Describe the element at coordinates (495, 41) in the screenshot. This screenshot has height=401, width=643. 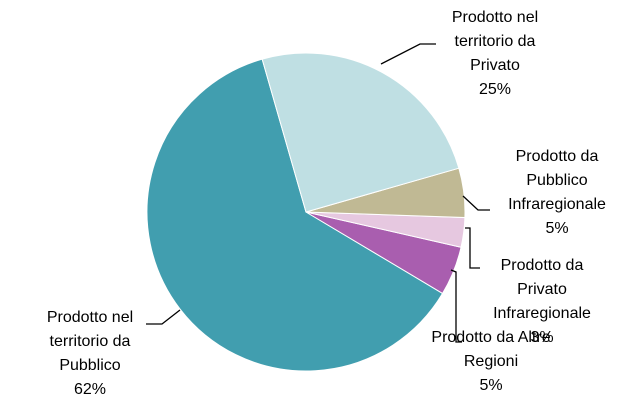
I see `category-label: Prodotto nel territorio da Privato` at that location.